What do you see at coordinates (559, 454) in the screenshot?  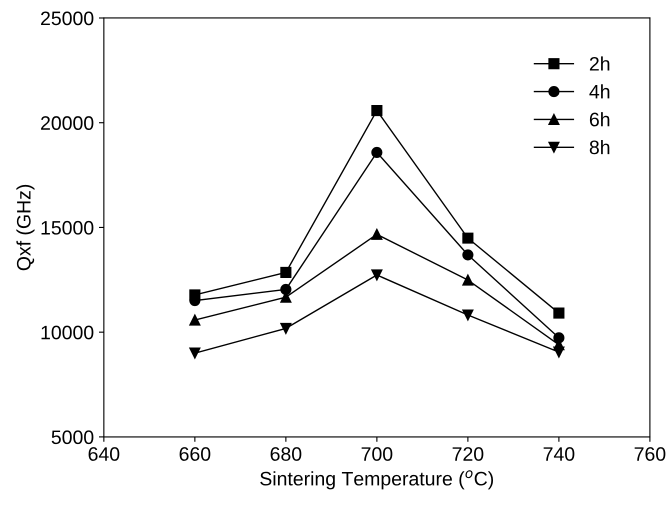 I see `x-tick-label: 740` at bounding box center [559, 454].